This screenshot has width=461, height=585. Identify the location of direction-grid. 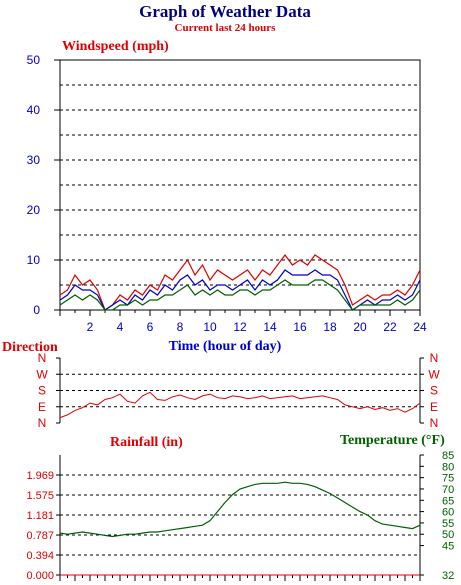
(240, 390).